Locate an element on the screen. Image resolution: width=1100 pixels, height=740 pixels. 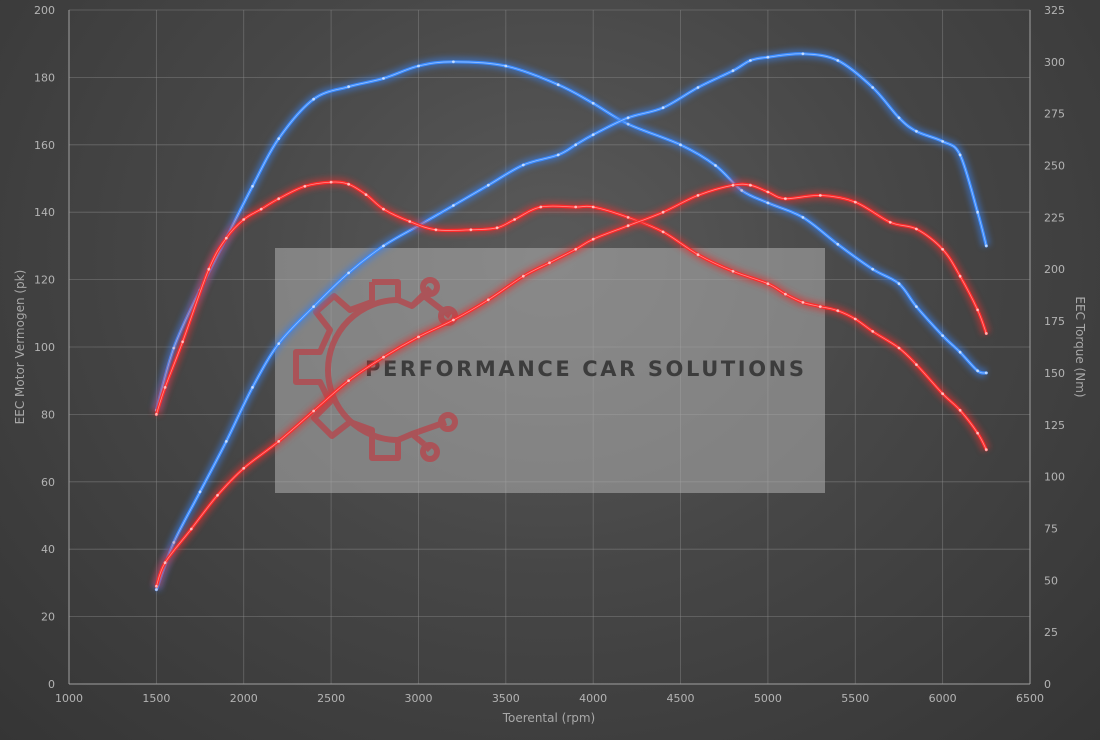
x-tick-label: 3000 is located at coordinates (418, 698).